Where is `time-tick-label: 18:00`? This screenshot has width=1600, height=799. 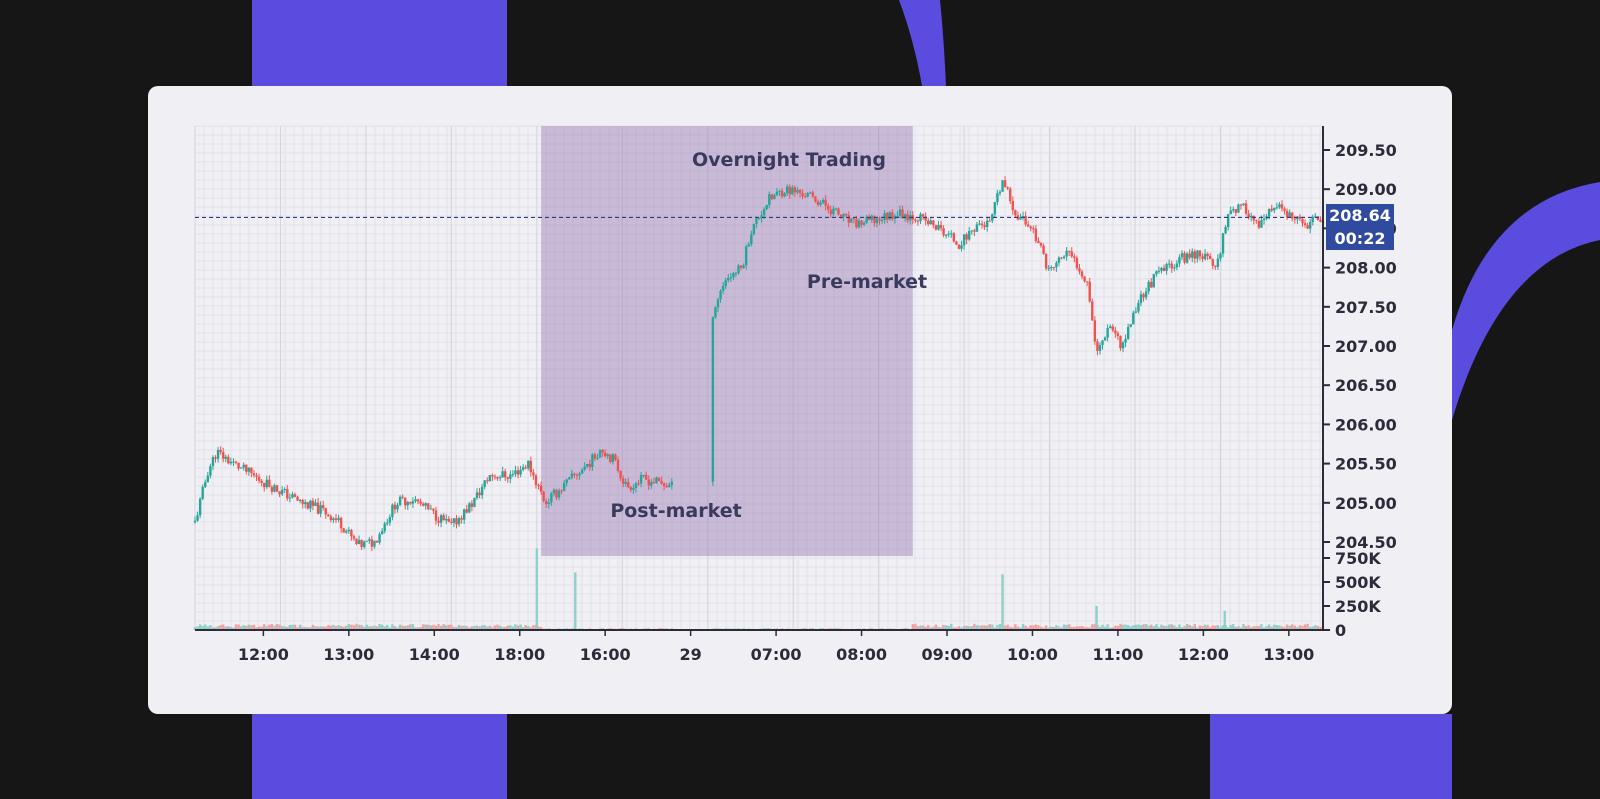
time-tick-label: 18:00 is located at coordinates (519, 654).